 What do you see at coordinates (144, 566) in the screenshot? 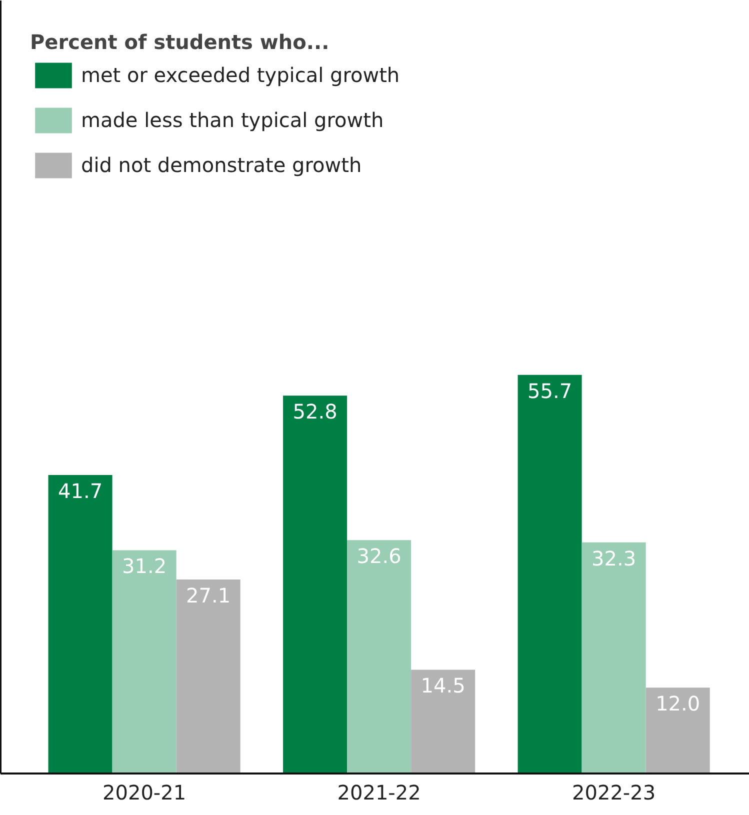
I see `data-label: 31.2` at bounding box center [144, 566].